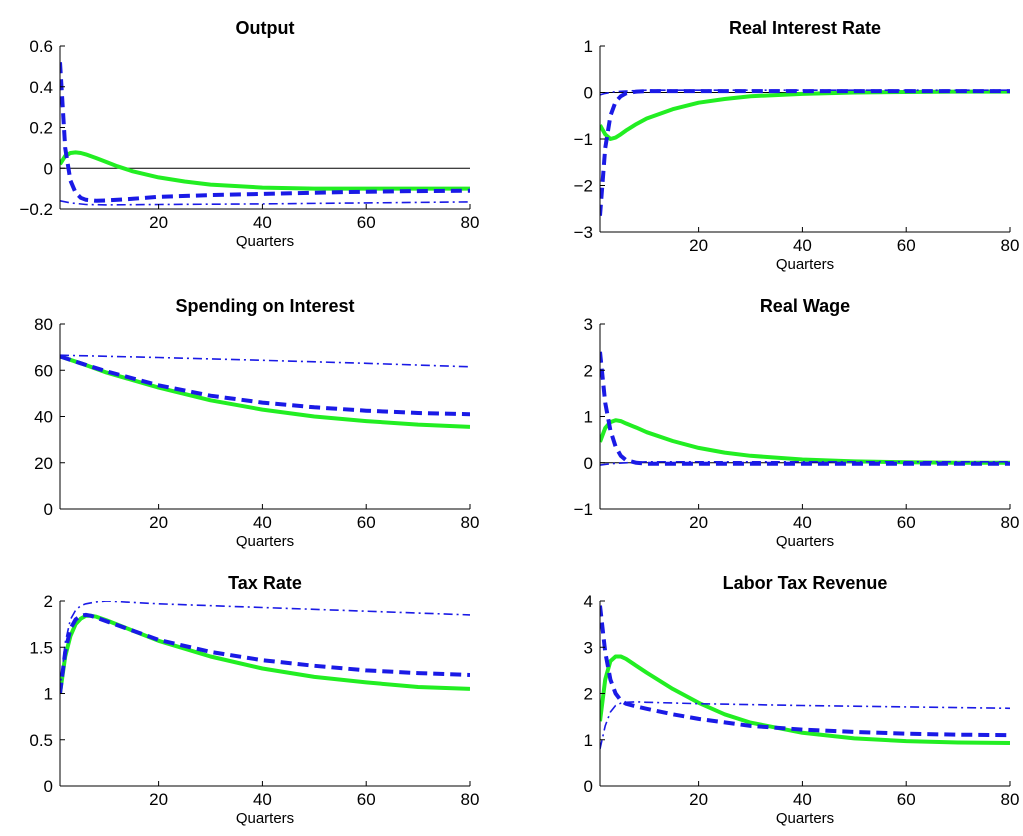 The width and height of the screenshot is (1023, 836). I want to click on y-tick-label: 80, so click(43, 324).